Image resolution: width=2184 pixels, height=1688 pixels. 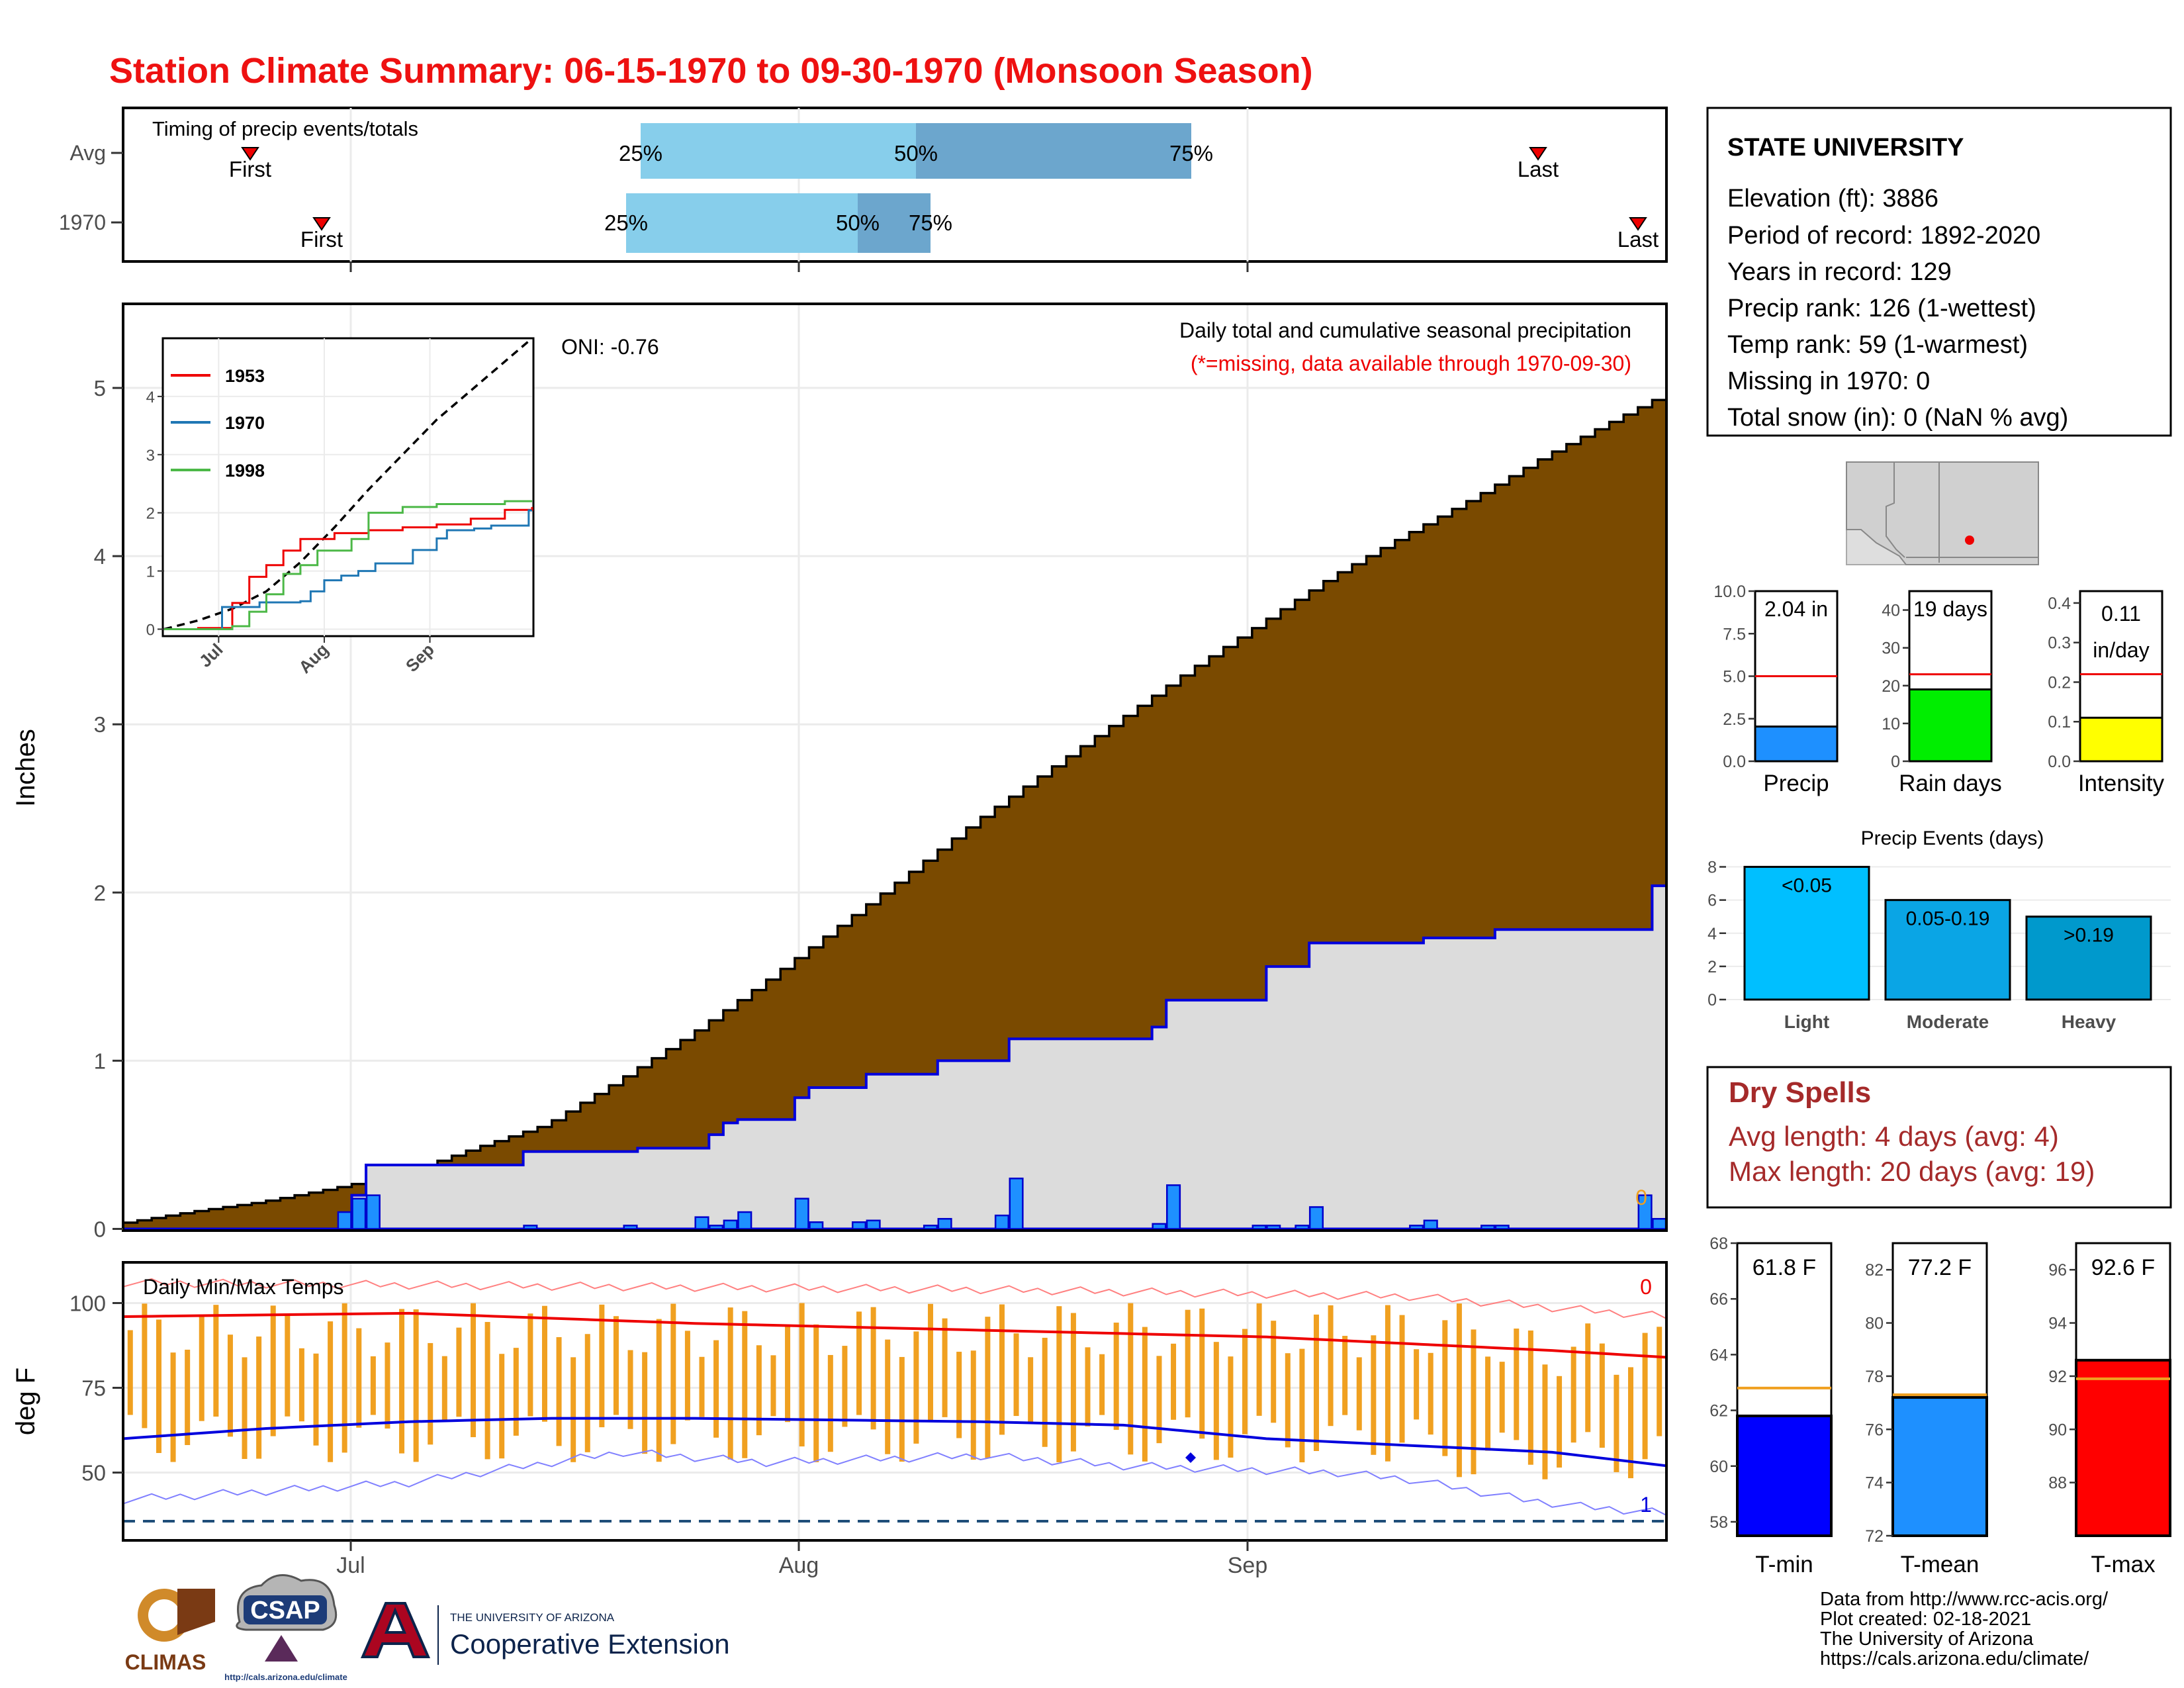 I want to click on temp-summary-ytick-label-0-5: 68, so click(x=1718, y=1244).